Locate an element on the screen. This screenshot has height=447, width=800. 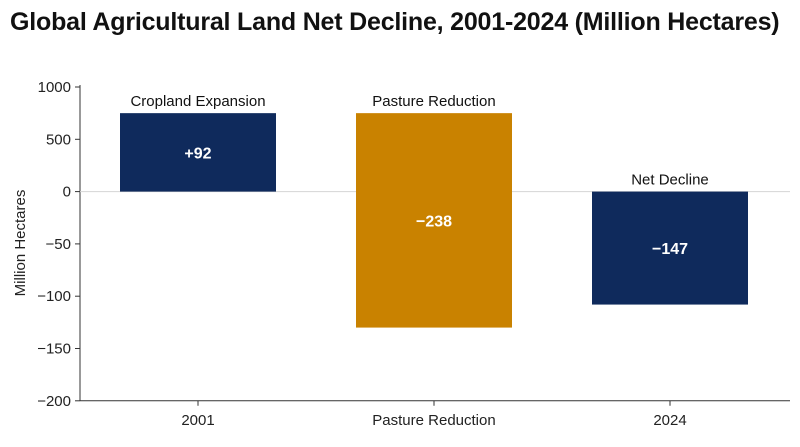
y-tick-label: −150 is located at coordinates (54, 349).